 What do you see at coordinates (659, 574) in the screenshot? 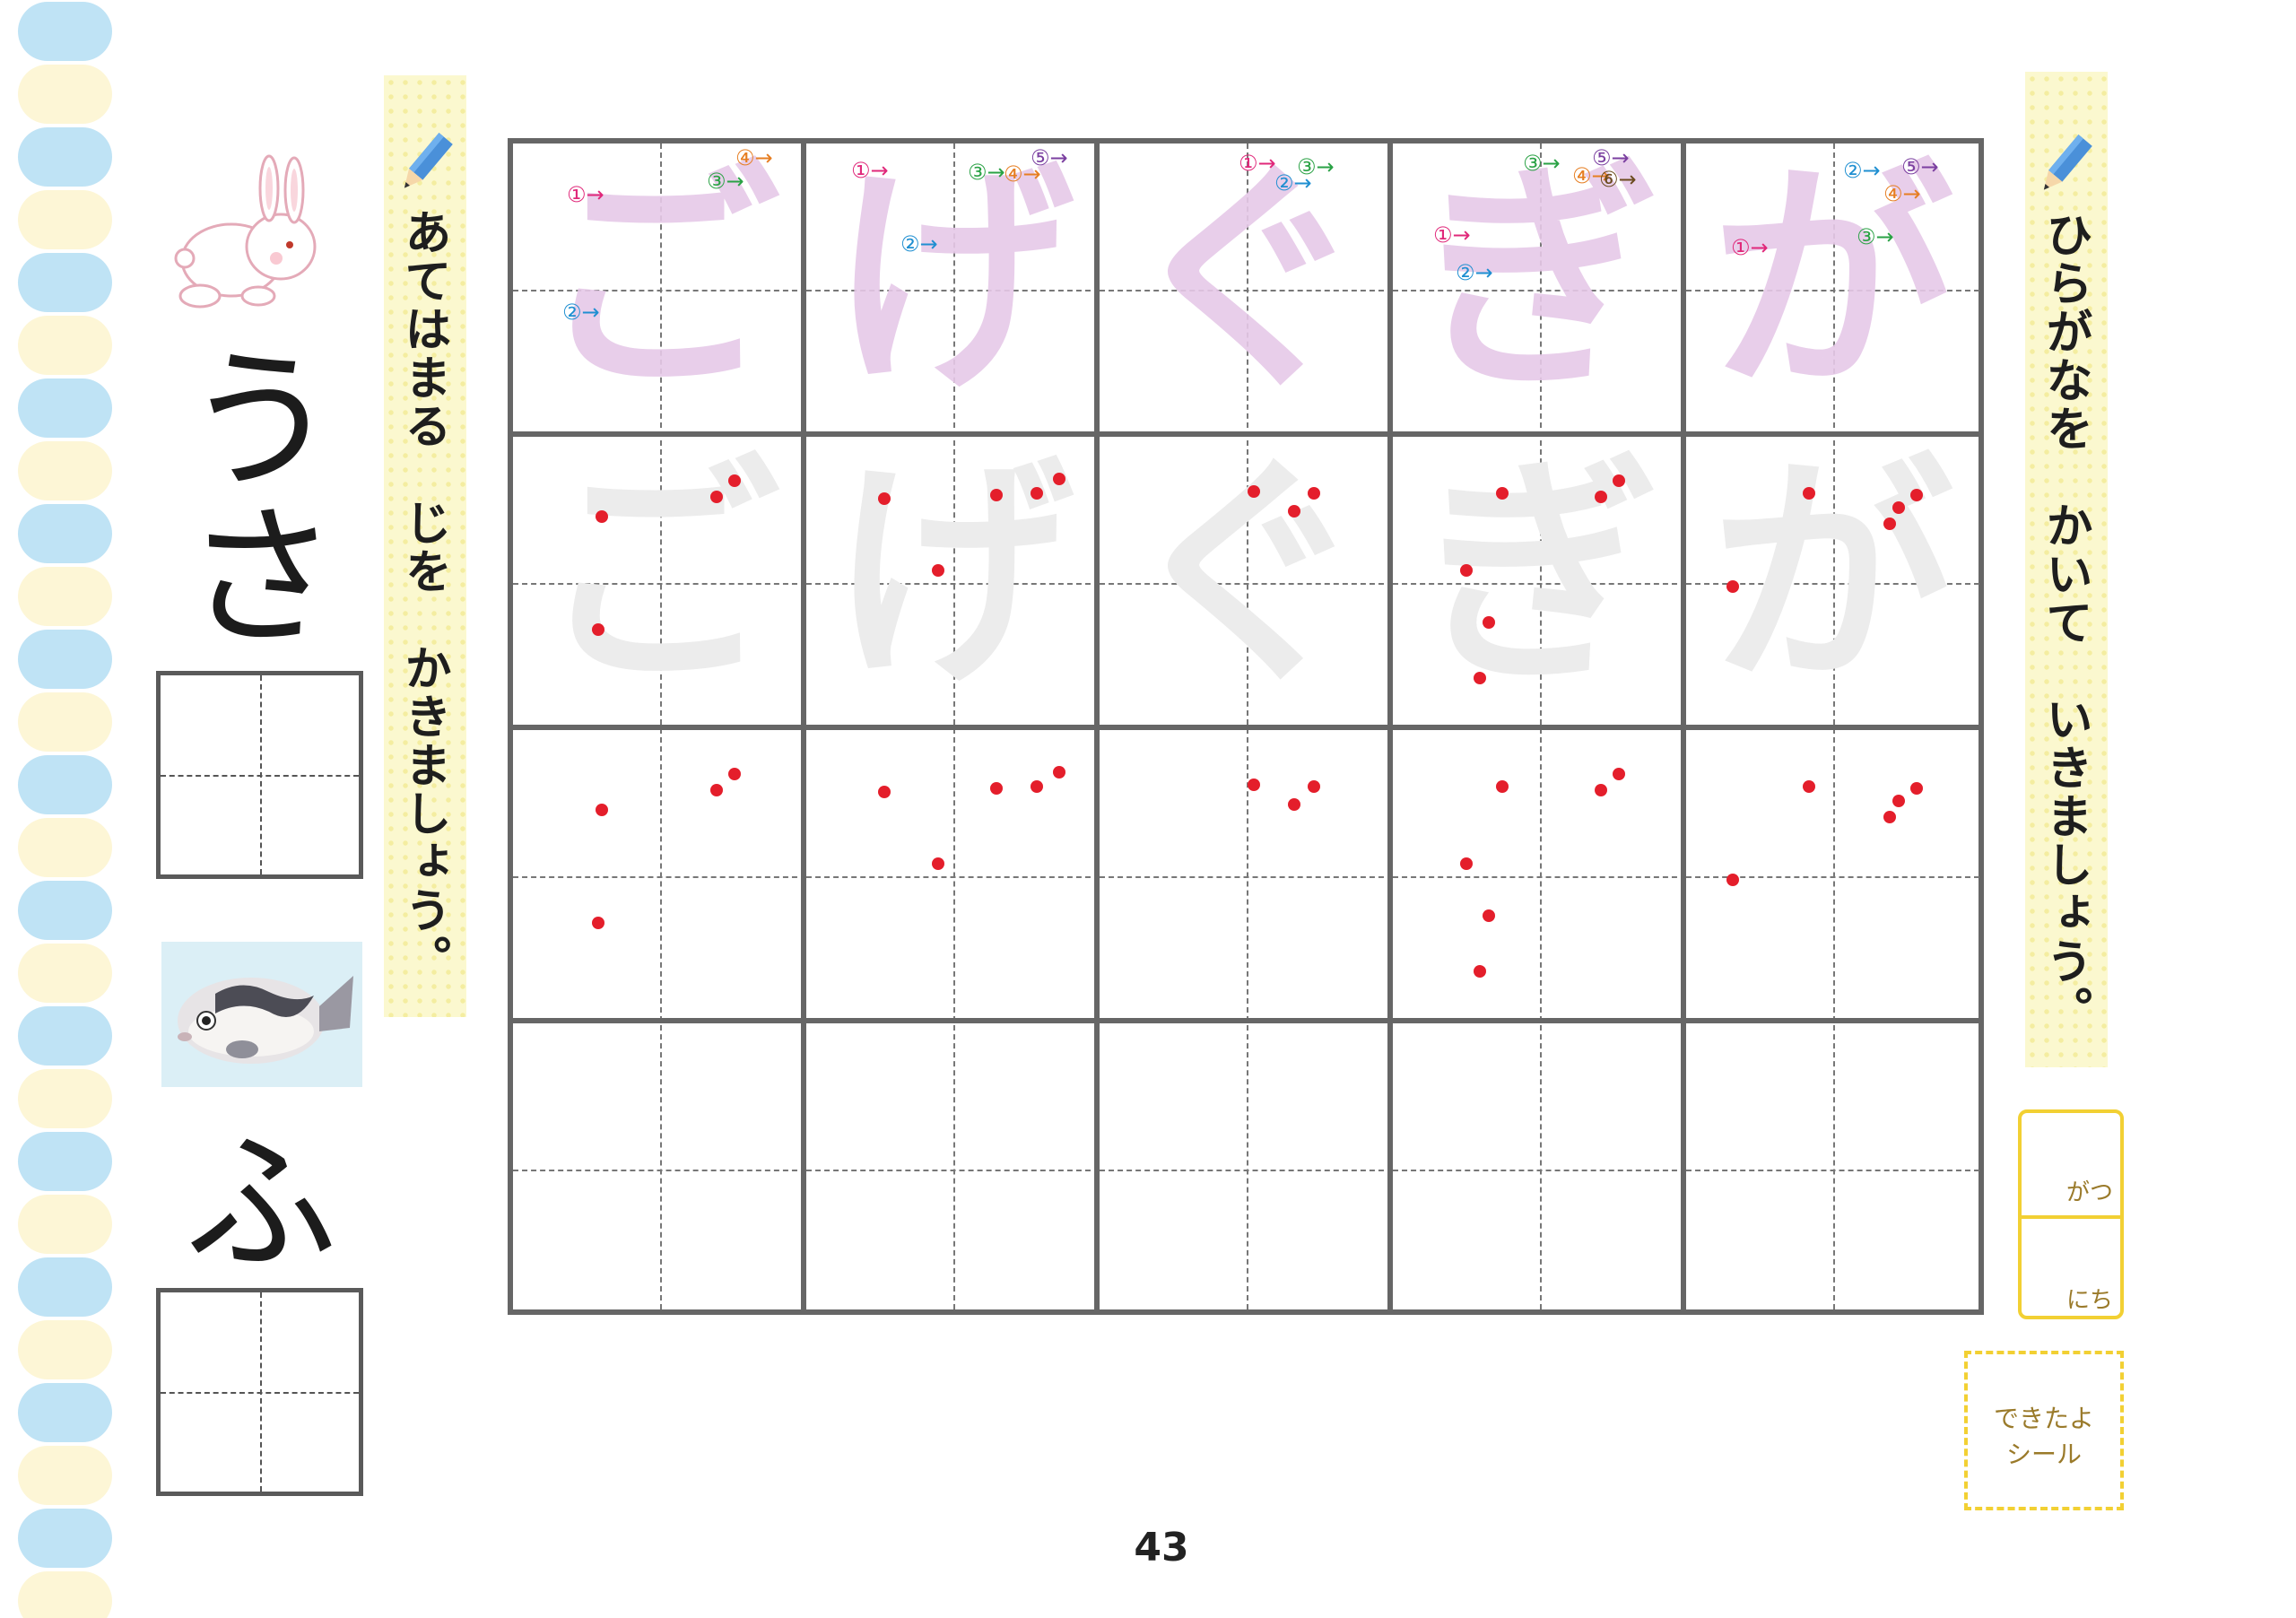
I see `tracing-character: ご` at bounding box center [659, 574].